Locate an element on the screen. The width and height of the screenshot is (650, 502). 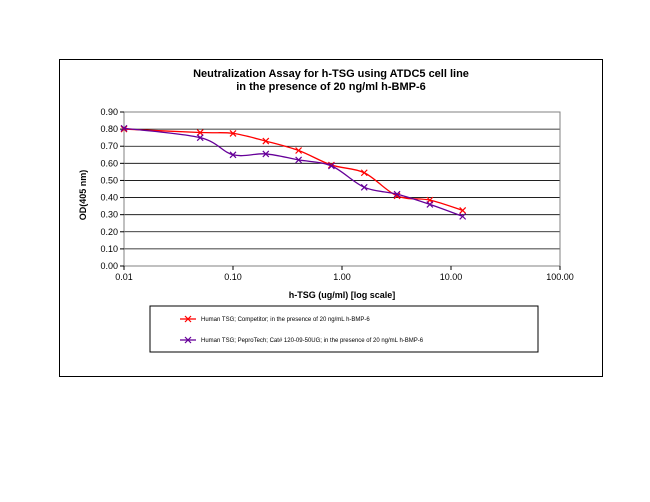
x-tick-label: 0.01 is located at coordinates (124, 277).